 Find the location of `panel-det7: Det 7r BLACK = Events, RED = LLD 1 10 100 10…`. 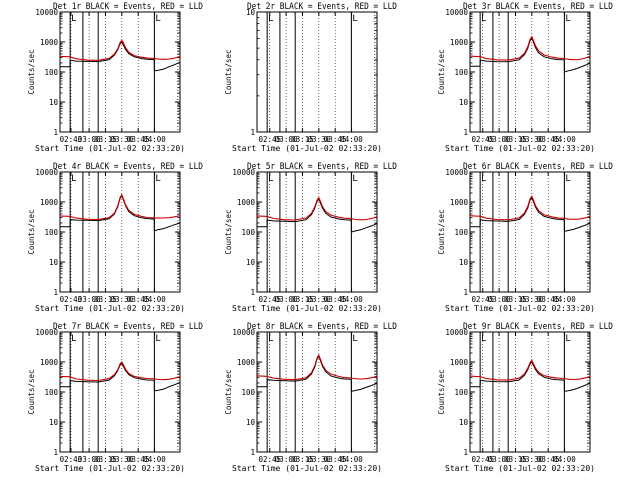

panel-det7: Det 7r BLACK = Events, RED = LLD 1 10 100 10… is located at coordinates (115, 397).